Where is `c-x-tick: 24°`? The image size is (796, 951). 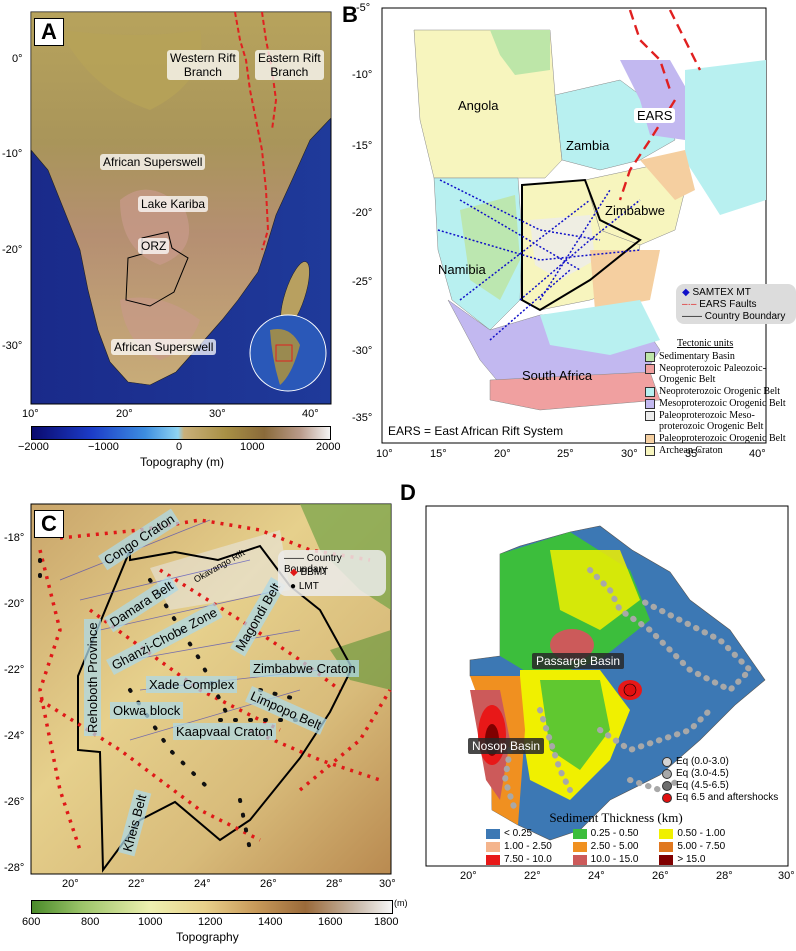
c-x-tick: 24° is located at coordinates (202, 884).